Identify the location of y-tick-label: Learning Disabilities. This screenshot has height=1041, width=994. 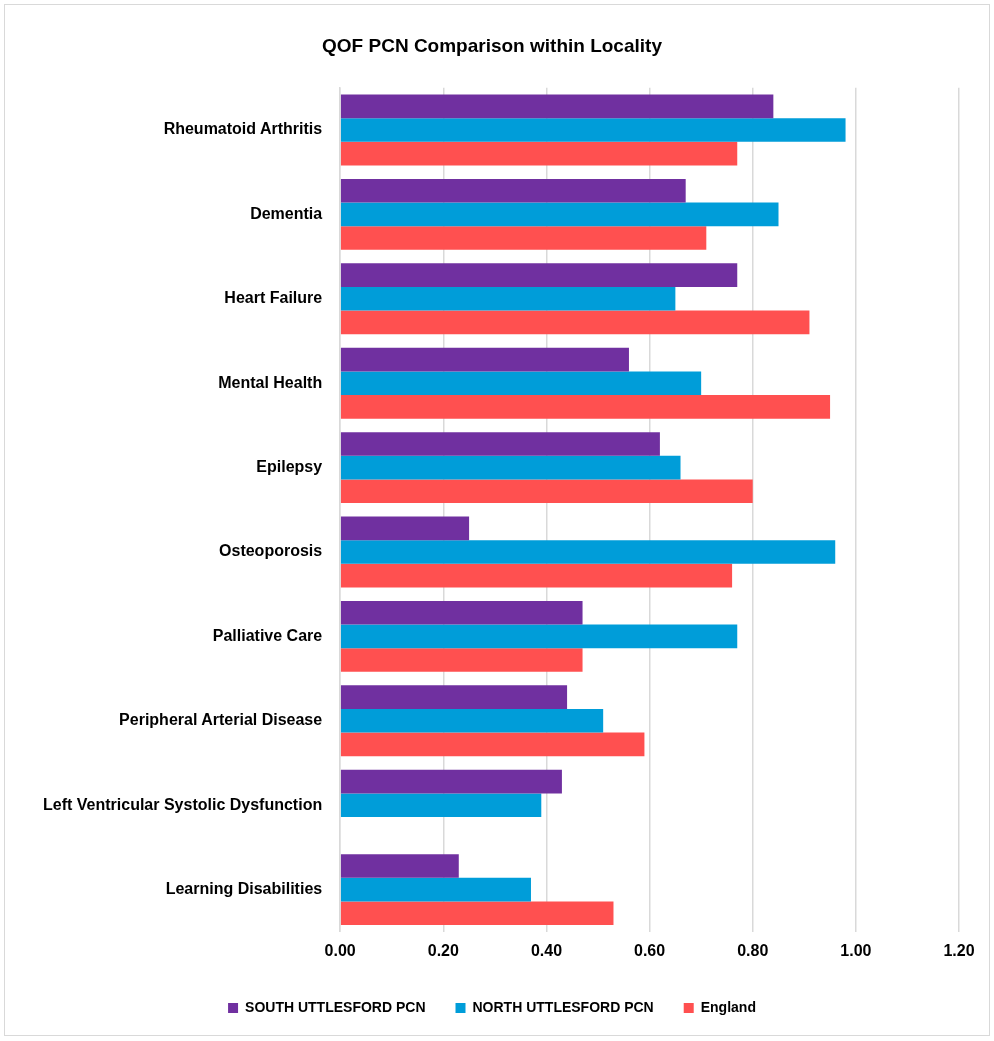
(244, 889).